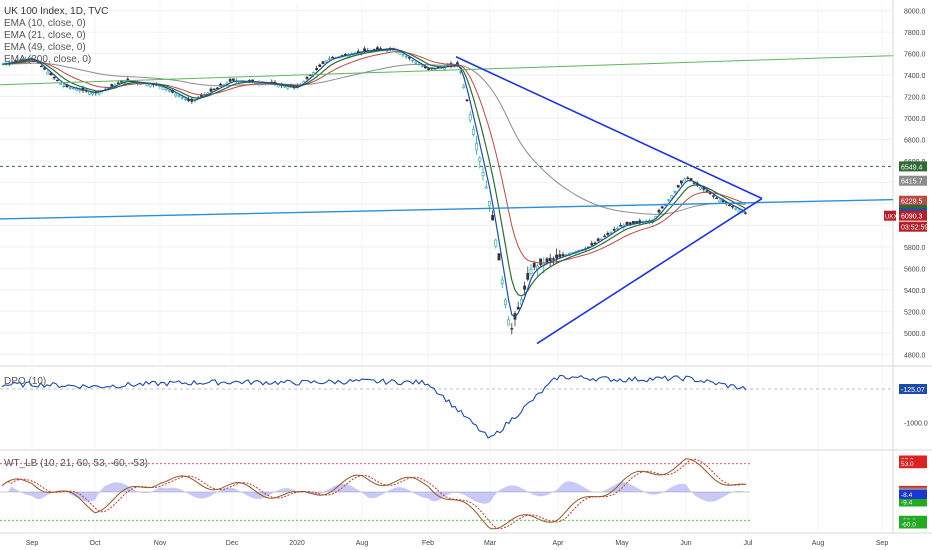  I want to click on y-tick-label: 7800.0, so click(915, 33).